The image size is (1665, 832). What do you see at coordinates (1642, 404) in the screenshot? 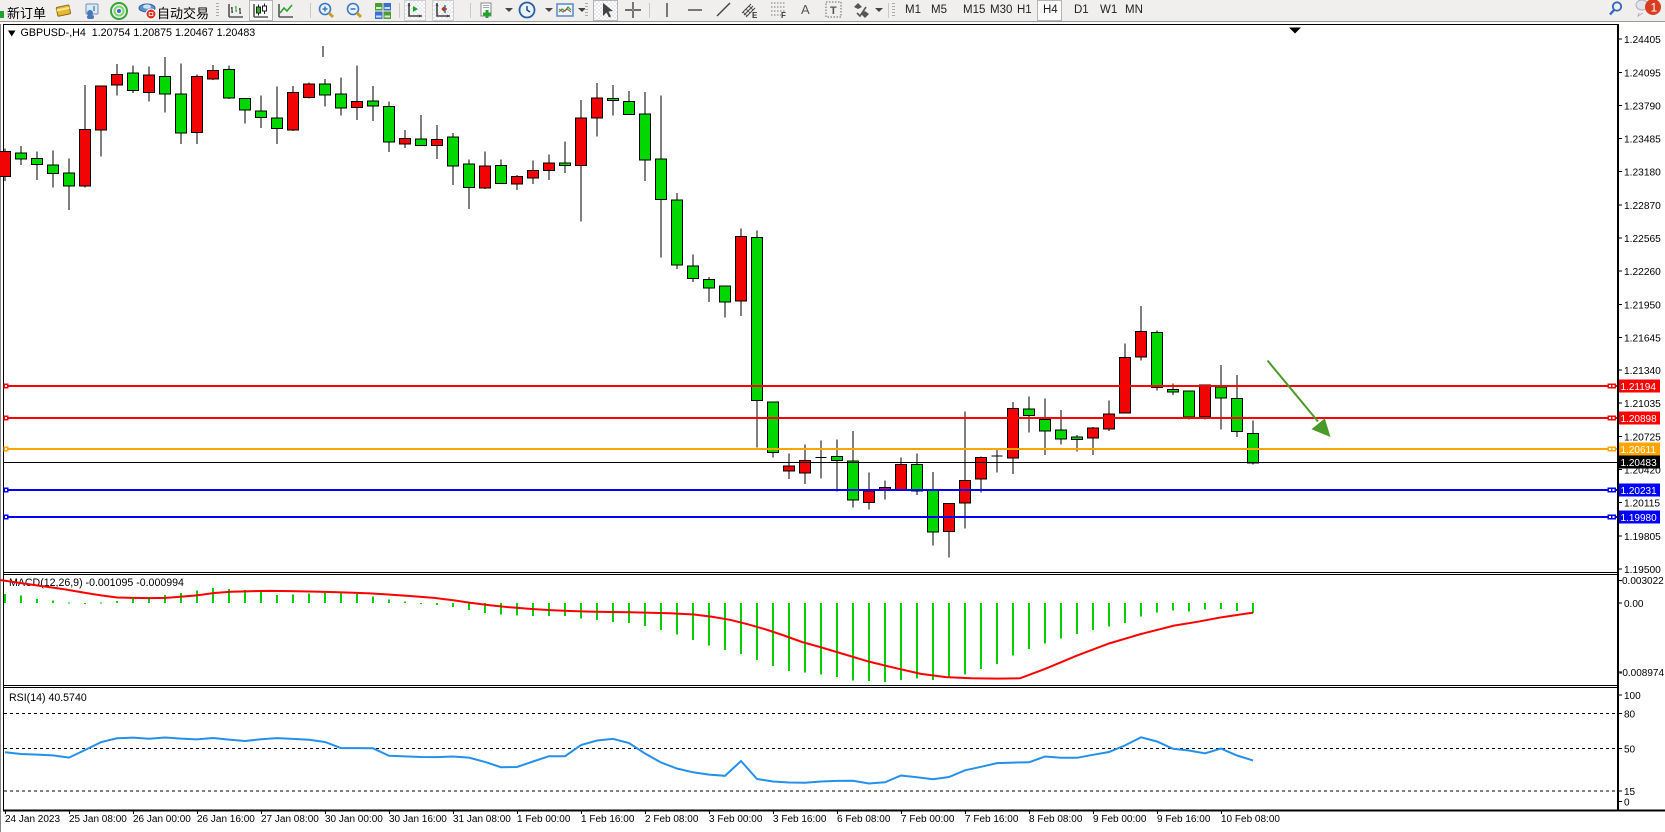
I see `svg-text: 1.21035` at bounding box center [1642, 404].